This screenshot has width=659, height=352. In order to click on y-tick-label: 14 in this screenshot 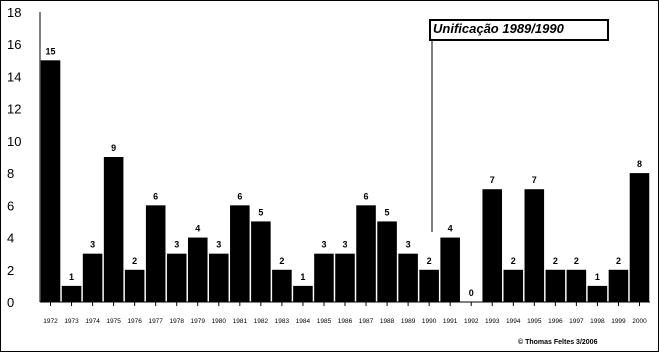, I will do `click(14, 76)`.